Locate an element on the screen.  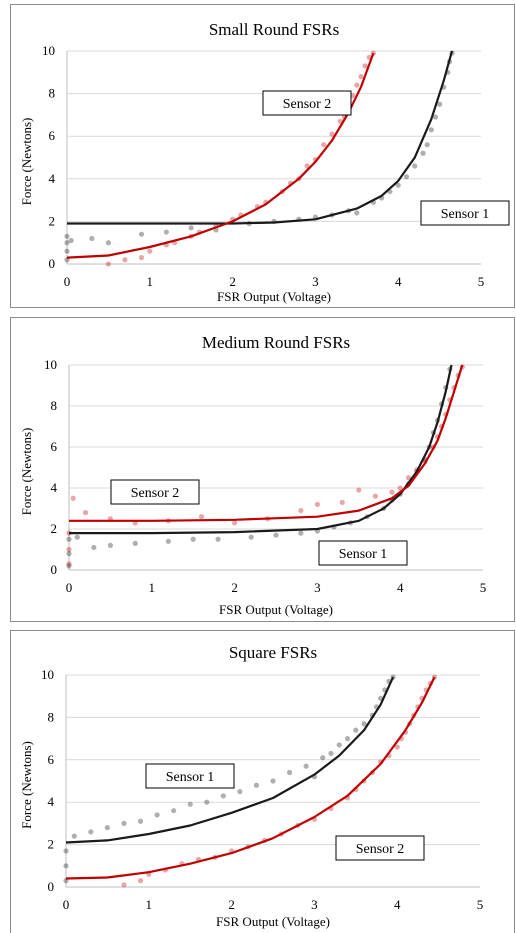
chart-title: Small Round FSRs is located at coordinates (274, 29).